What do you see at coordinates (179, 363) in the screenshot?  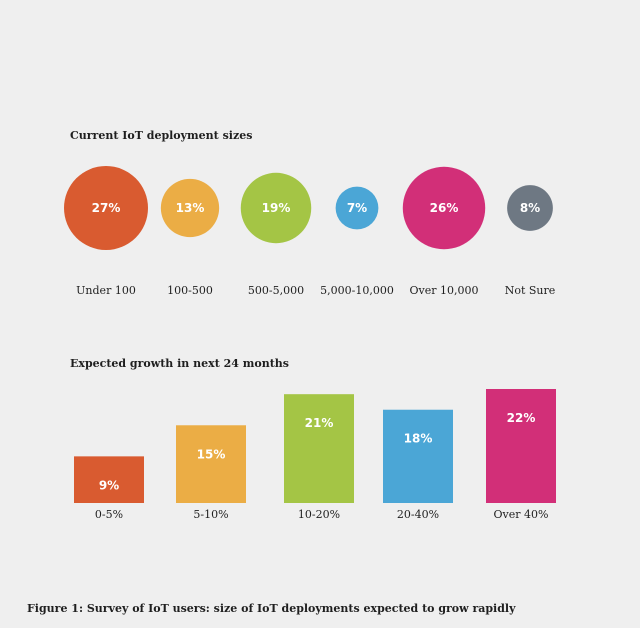 I see `bar-chart-title: Expected growth in next 24 months` at bounding box center [179, 363].